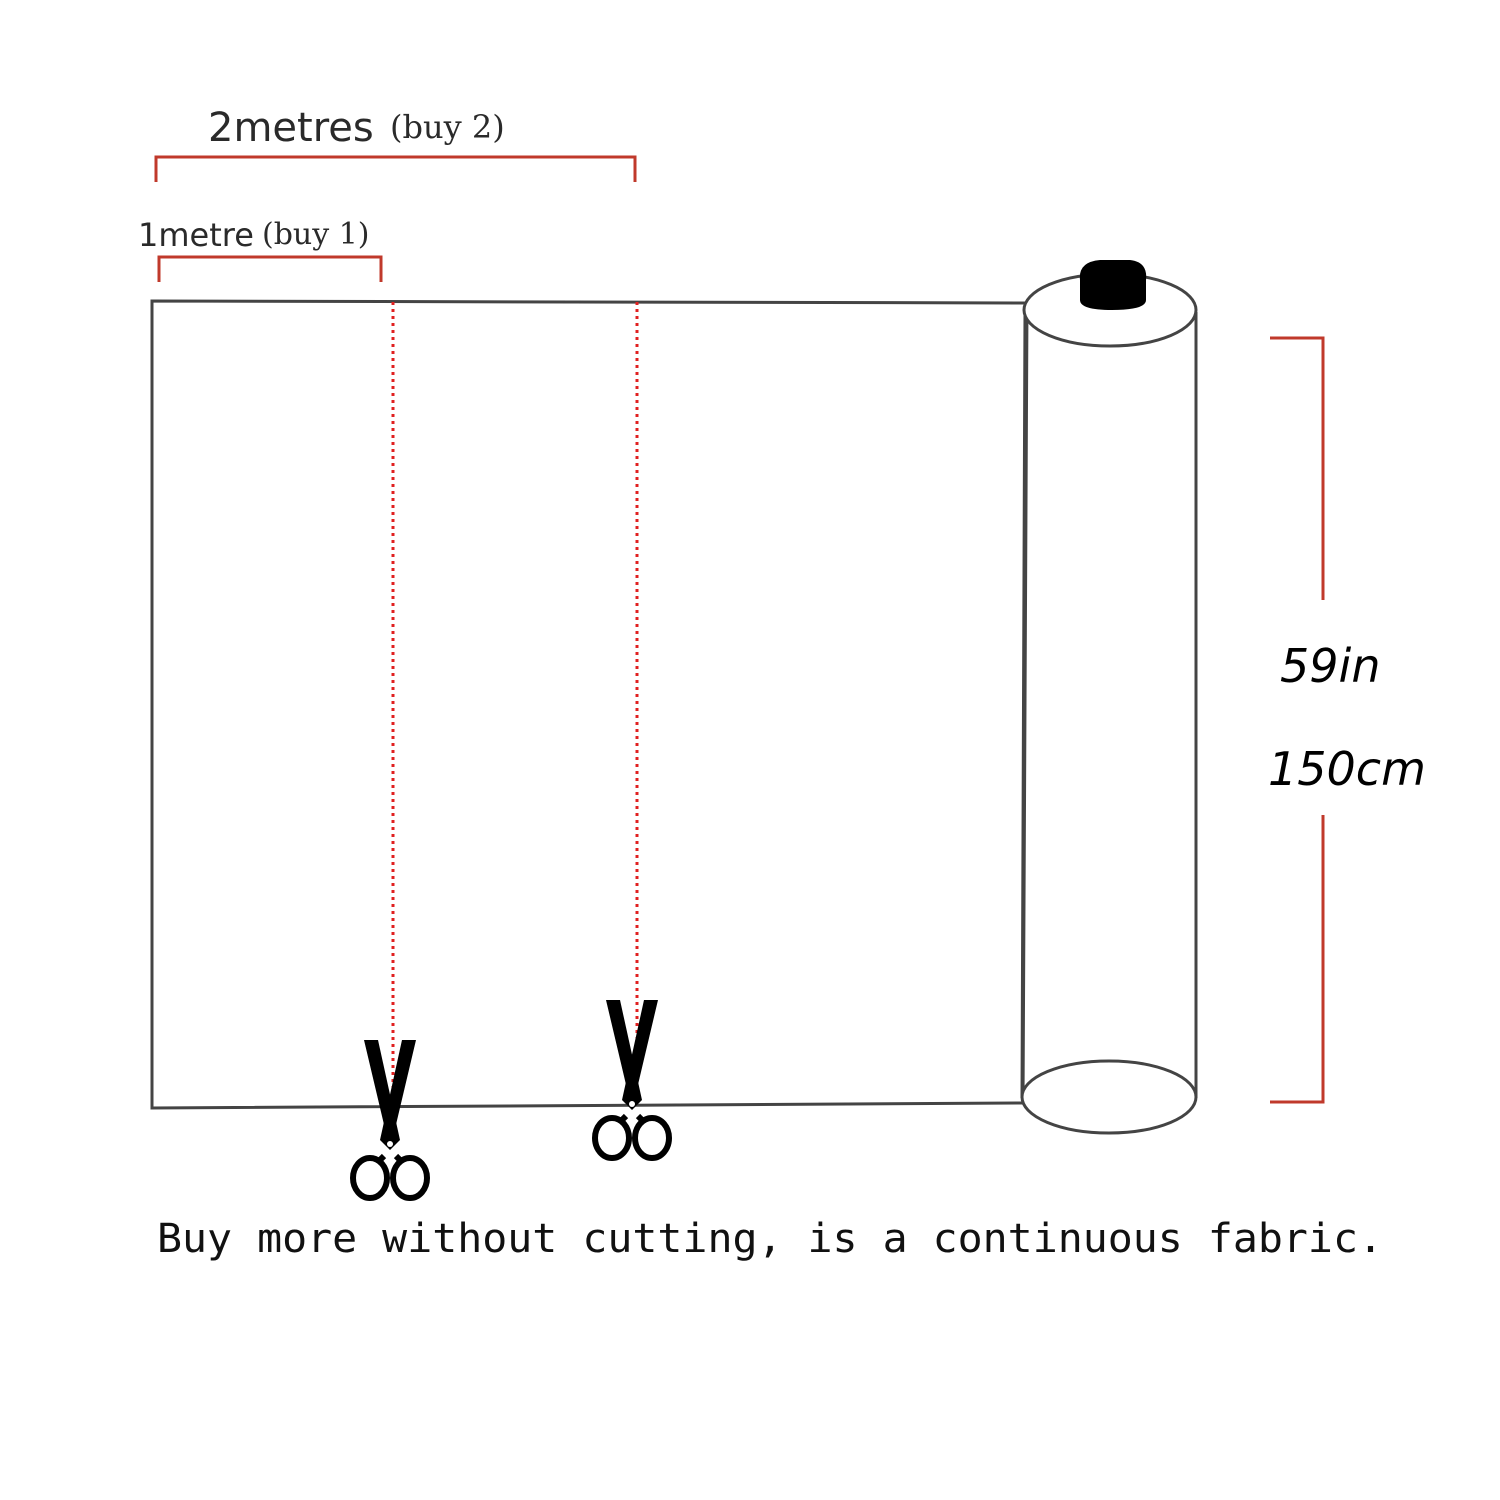  I want to click on roll-body, so click(1109, 705).